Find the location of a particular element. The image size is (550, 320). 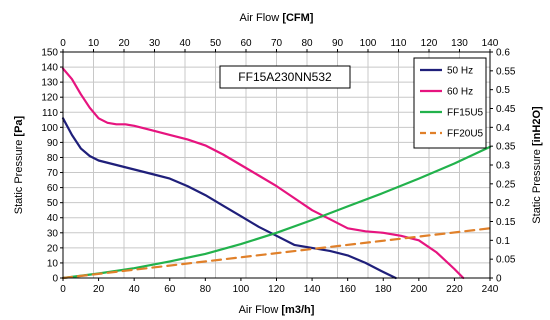

top-tick-label: 20 is located at coordinates (124, 43).